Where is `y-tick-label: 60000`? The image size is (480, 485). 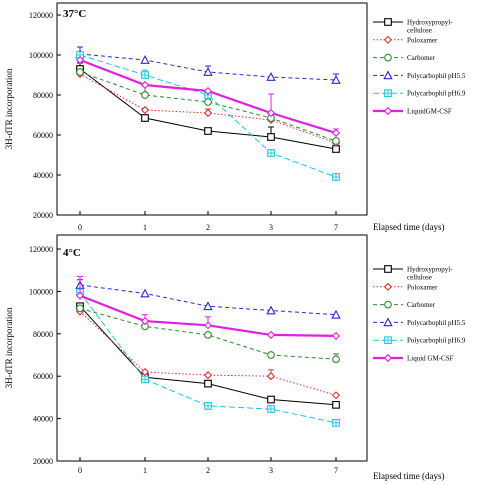 y-tick-label: 60000 is located at coordinates (43, 376).